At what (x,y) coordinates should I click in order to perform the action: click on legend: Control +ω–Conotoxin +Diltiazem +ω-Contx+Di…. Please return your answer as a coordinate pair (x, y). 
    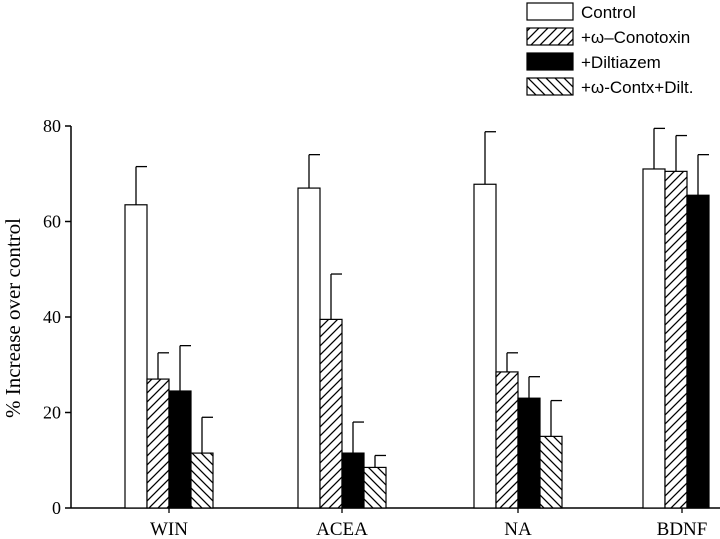
    Looking at the image, I should click on (609, 49).